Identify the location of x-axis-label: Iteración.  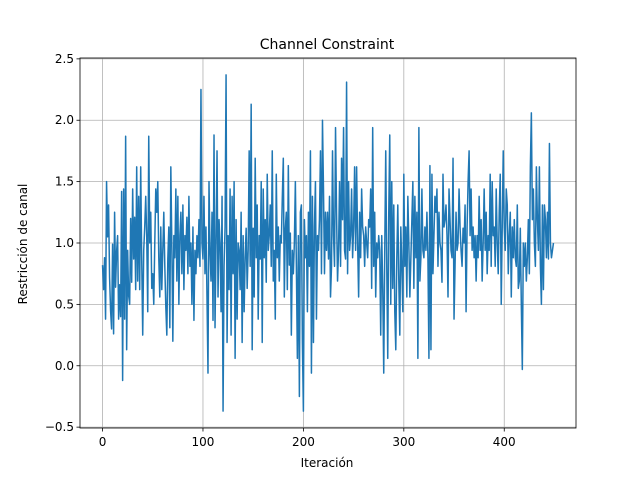
(327, 463).